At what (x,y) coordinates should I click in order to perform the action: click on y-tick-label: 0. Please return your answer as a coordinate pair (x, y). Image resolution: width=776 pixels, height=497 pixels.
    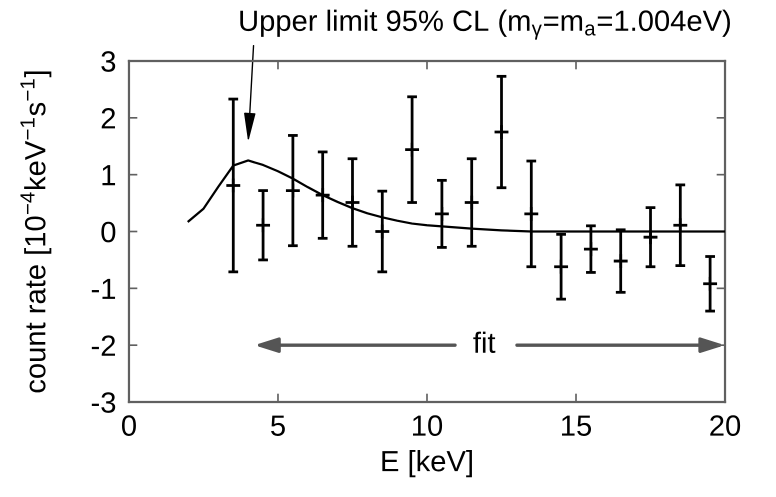
    Looking at the image, I should click on (108, 232).